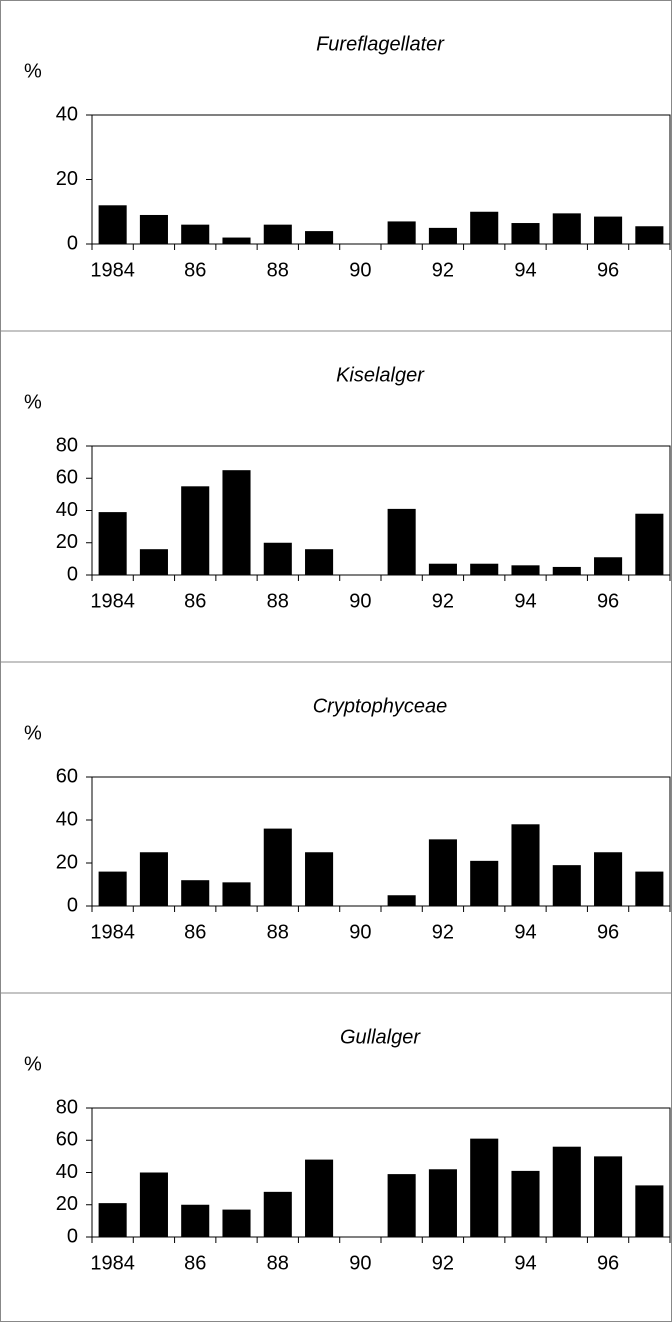  Describe the element at coordinates (380, 375) in the screenshot. I see `chart-title: Kiselalger` at that location.